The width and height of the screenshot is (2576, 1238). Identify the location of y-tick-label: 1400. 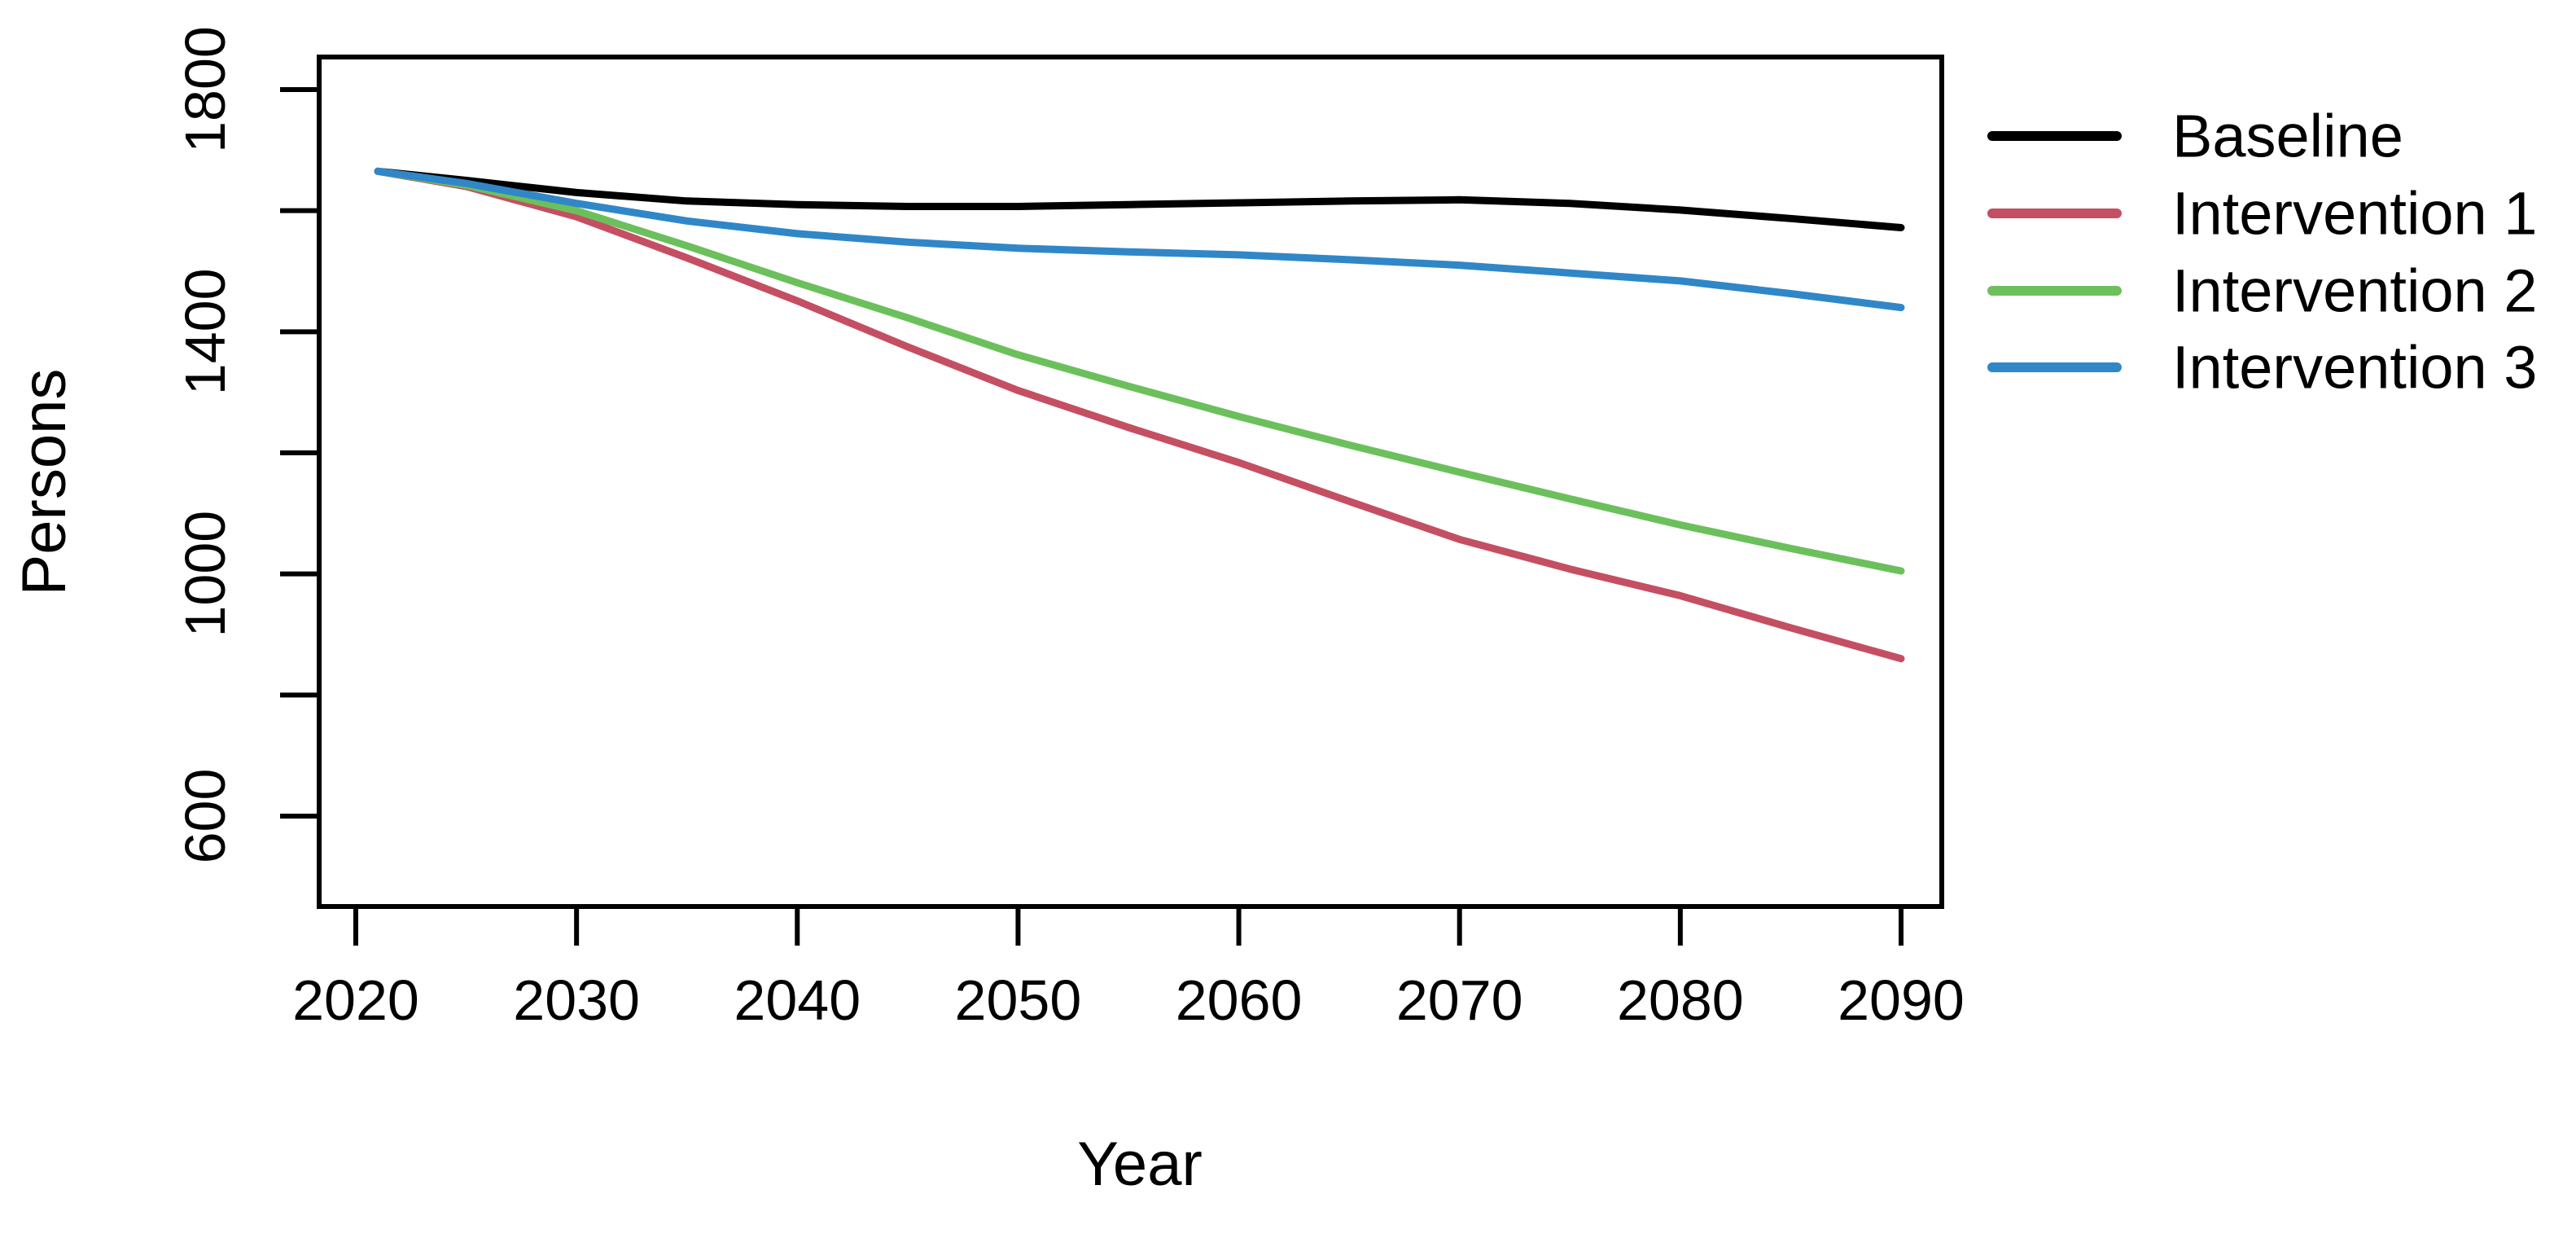
(205, 331).